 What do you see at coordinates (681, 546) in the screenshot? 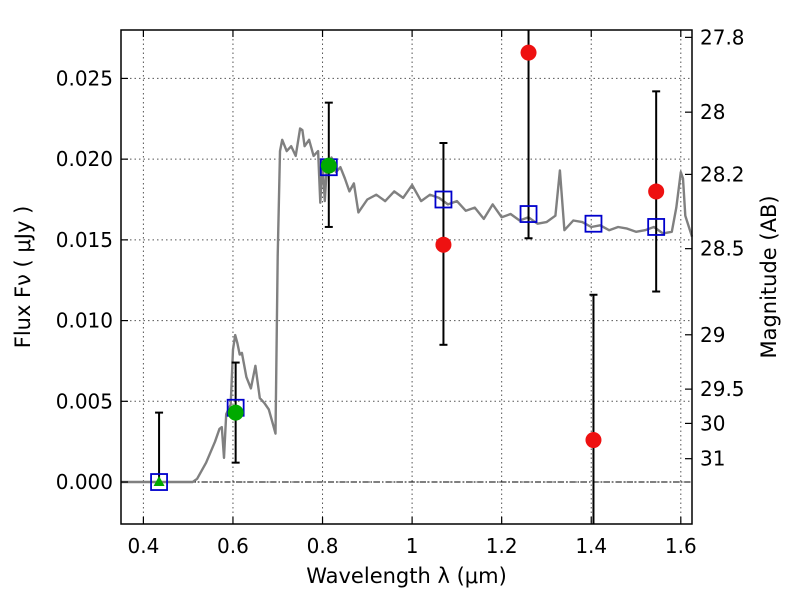
I see `x-tick-label: 1.6` at bounding box center [681, 546].